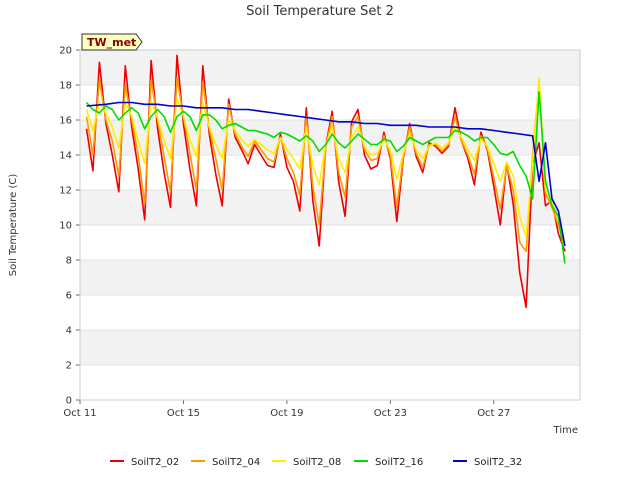 Image resolution: width=640 pixels, height=480 pixels. I want to click on y-tick-label: 16, so click(65, 121).